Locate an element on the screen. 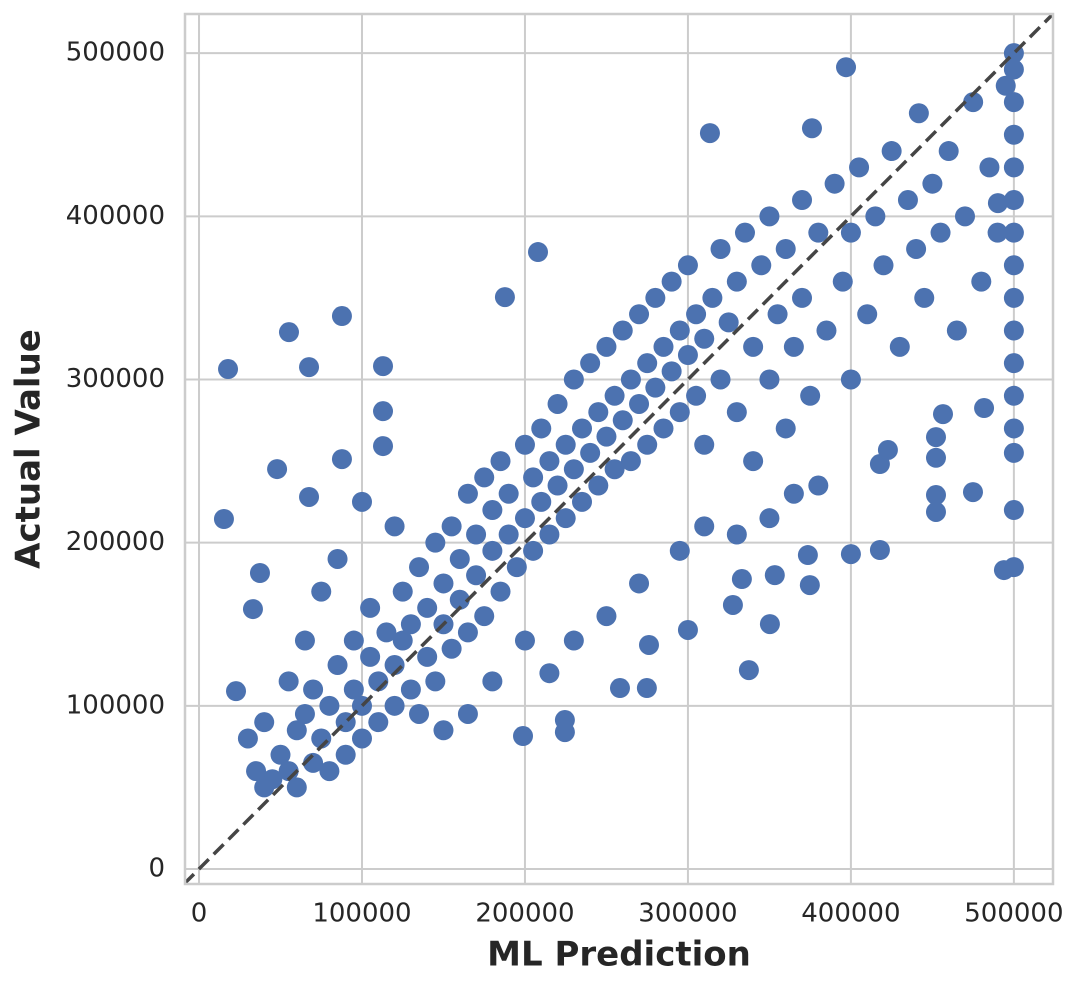 This screenshot has height=994, width=1081. y-tick-label: 0 is located at coordinates (156, 868).